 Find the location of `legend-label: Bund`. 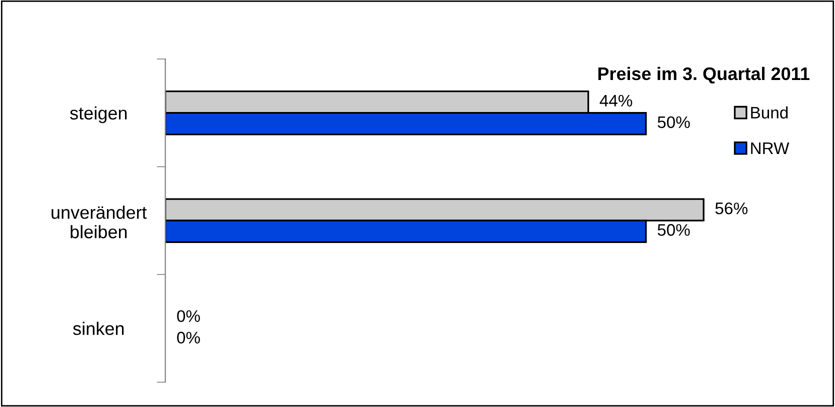

legend-label: Bund is located at coordinates (769, 112).